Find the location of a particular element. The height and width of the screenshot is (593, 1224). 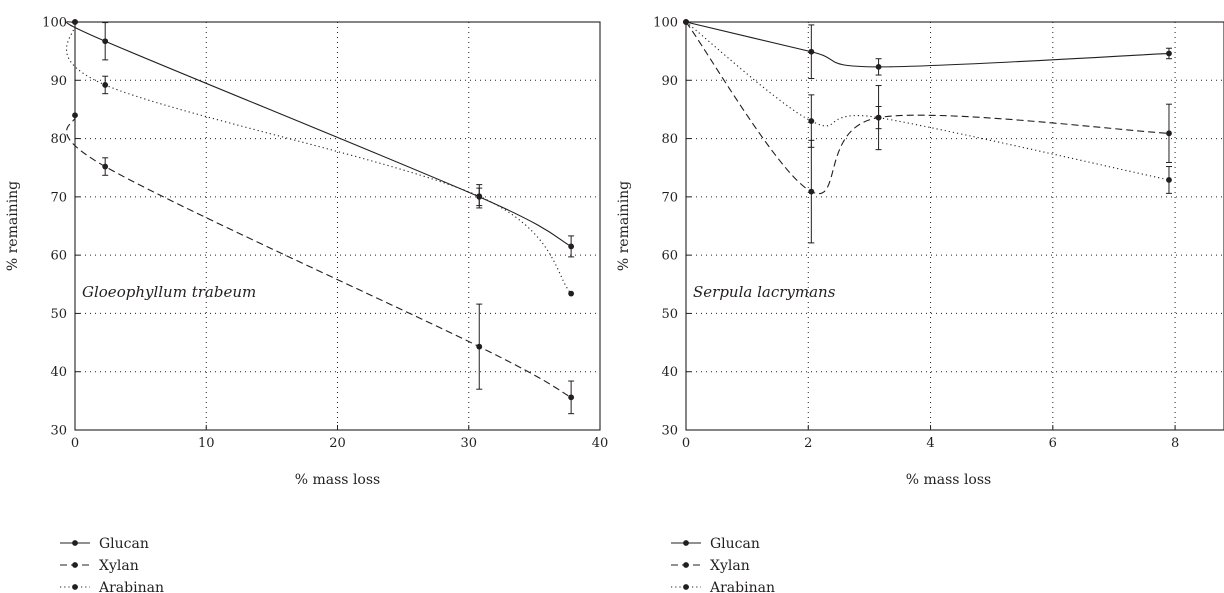

species-annotation: Gloeophyllum trabeum is located at coordinates (169, 292).